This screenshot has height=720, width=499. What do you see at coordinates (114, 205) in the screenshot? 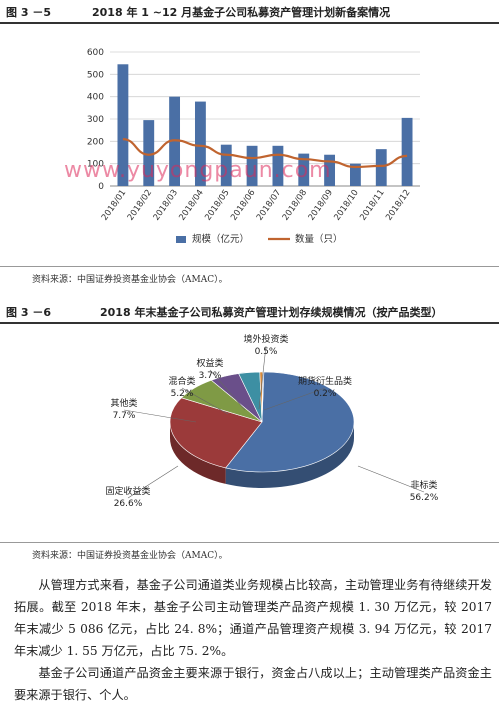
I see `x-tick-label: 2018/01` at bounding box center [114, 205].